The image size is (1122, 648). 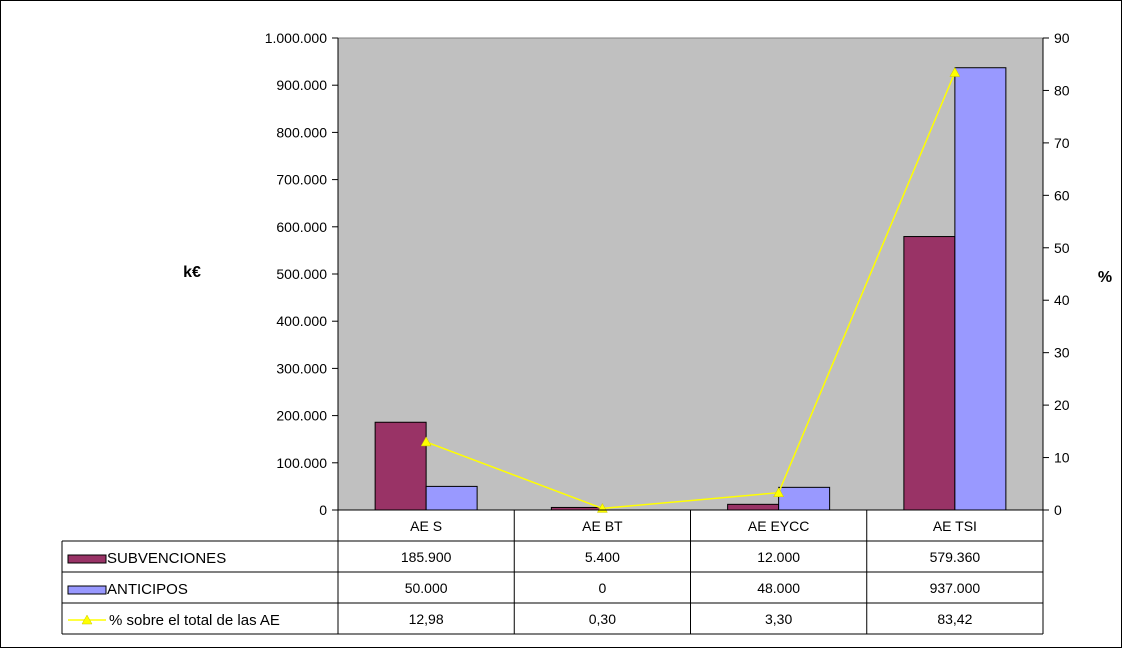 What do you see at coordinates (1062, 300) in the screenshot?
I see `y2-tick-label: 40` at bounding box center [1062, 300].